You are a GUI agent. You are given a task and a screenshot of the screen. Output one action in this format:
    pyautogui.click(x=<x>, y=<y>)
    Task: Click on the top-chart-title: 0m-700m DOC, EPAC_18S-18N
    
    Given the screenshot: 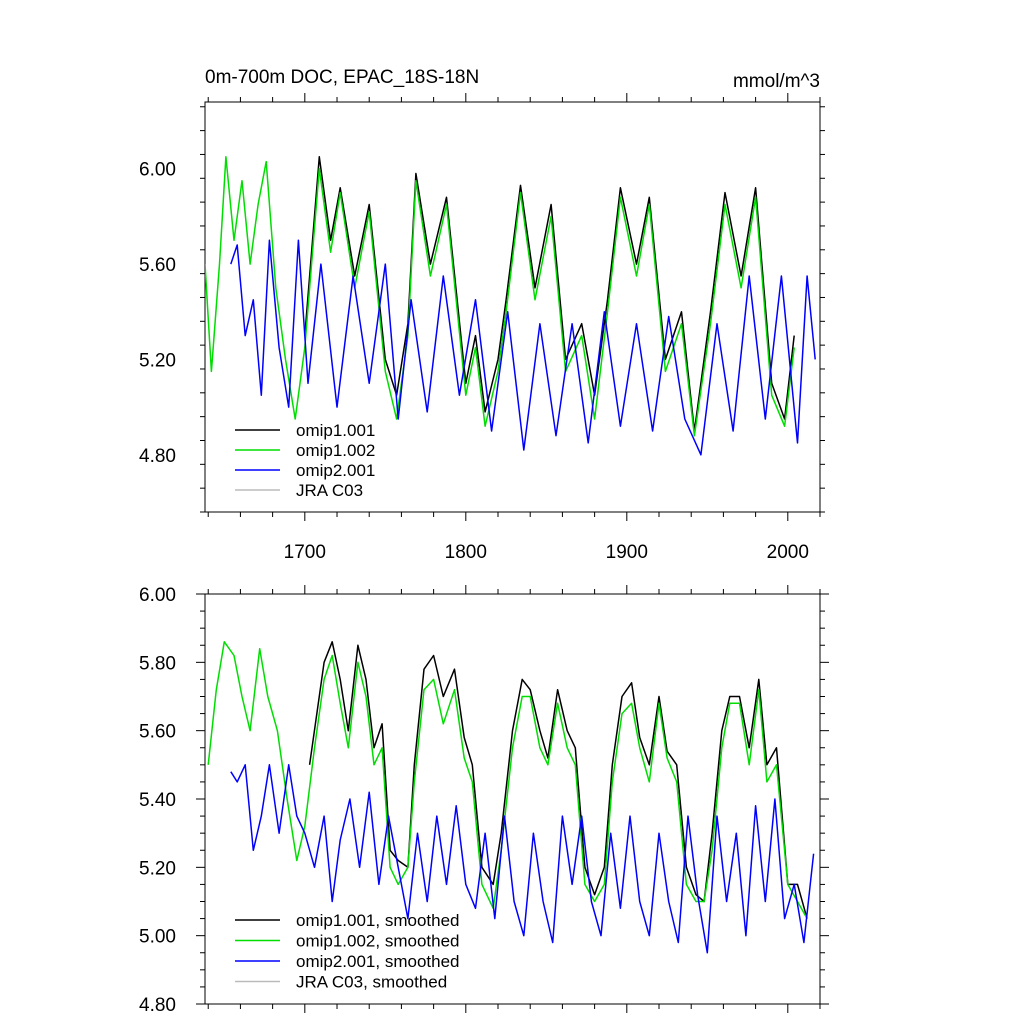 What is the action you would take?
    pyautogui.click(x=342, y=77)
    